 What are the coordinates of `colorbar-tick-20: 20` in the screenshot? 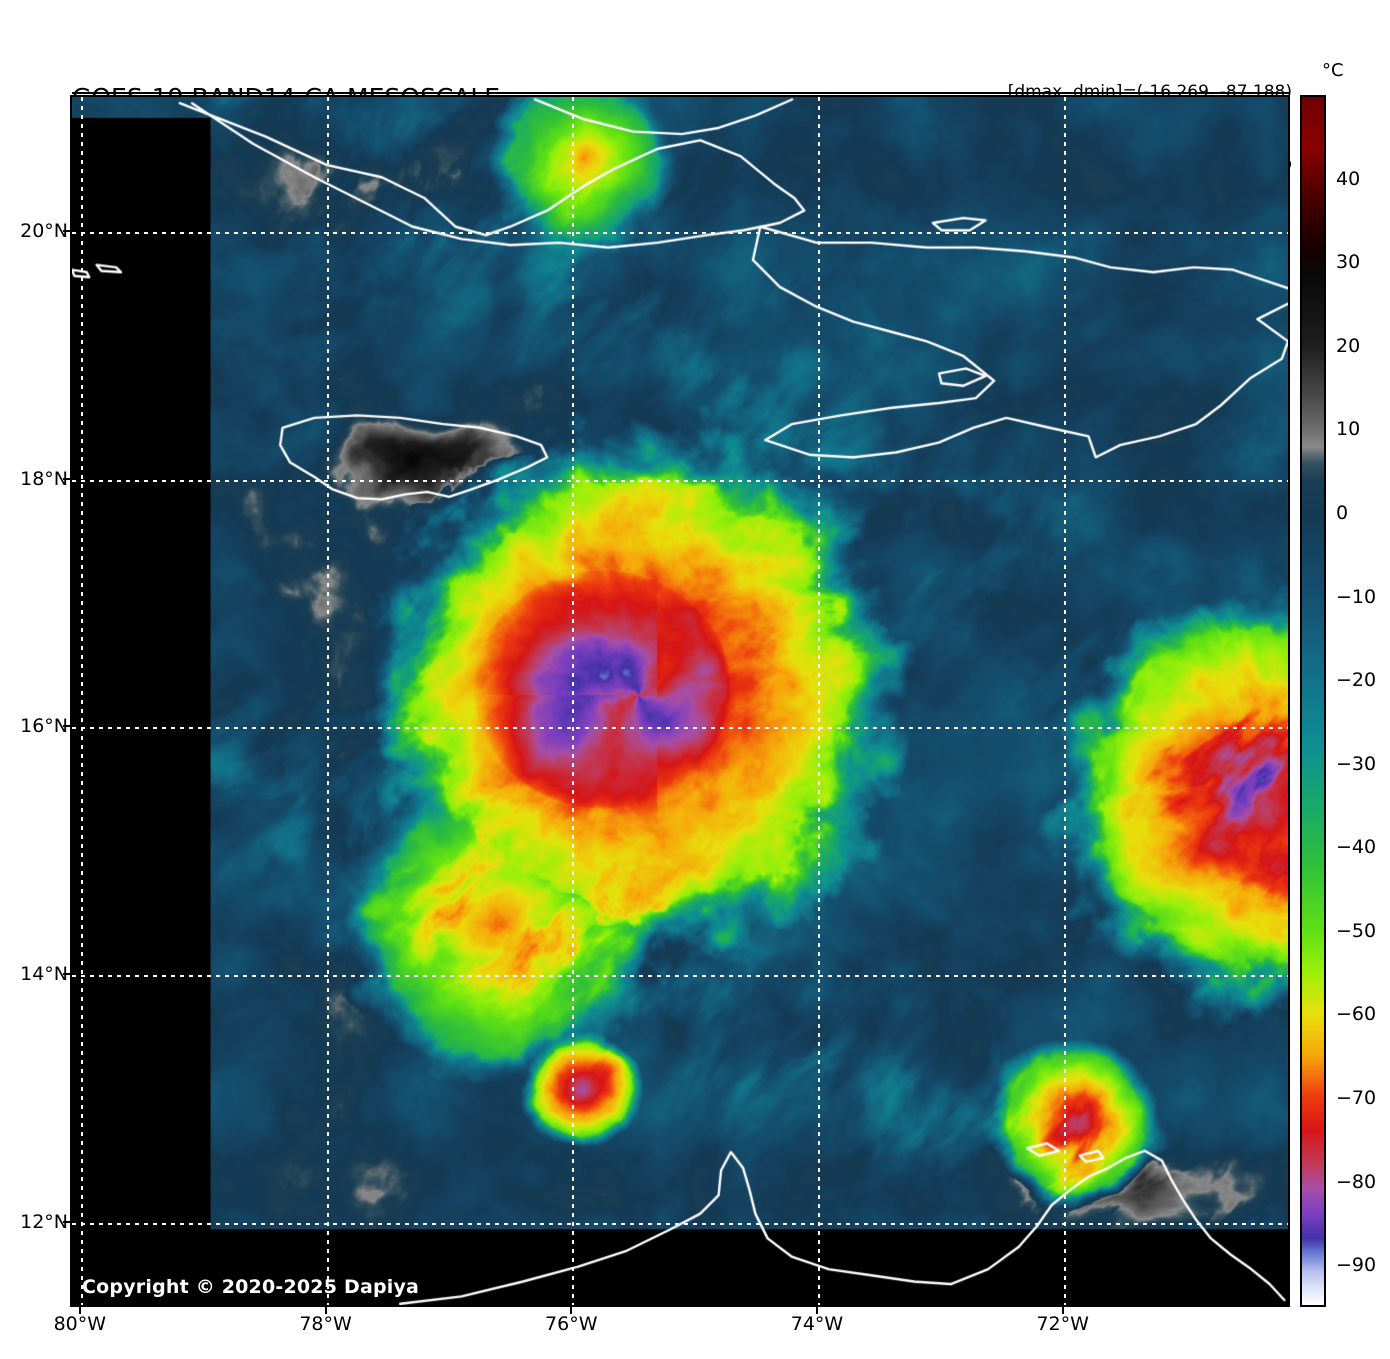 It's located at (1348, 345).